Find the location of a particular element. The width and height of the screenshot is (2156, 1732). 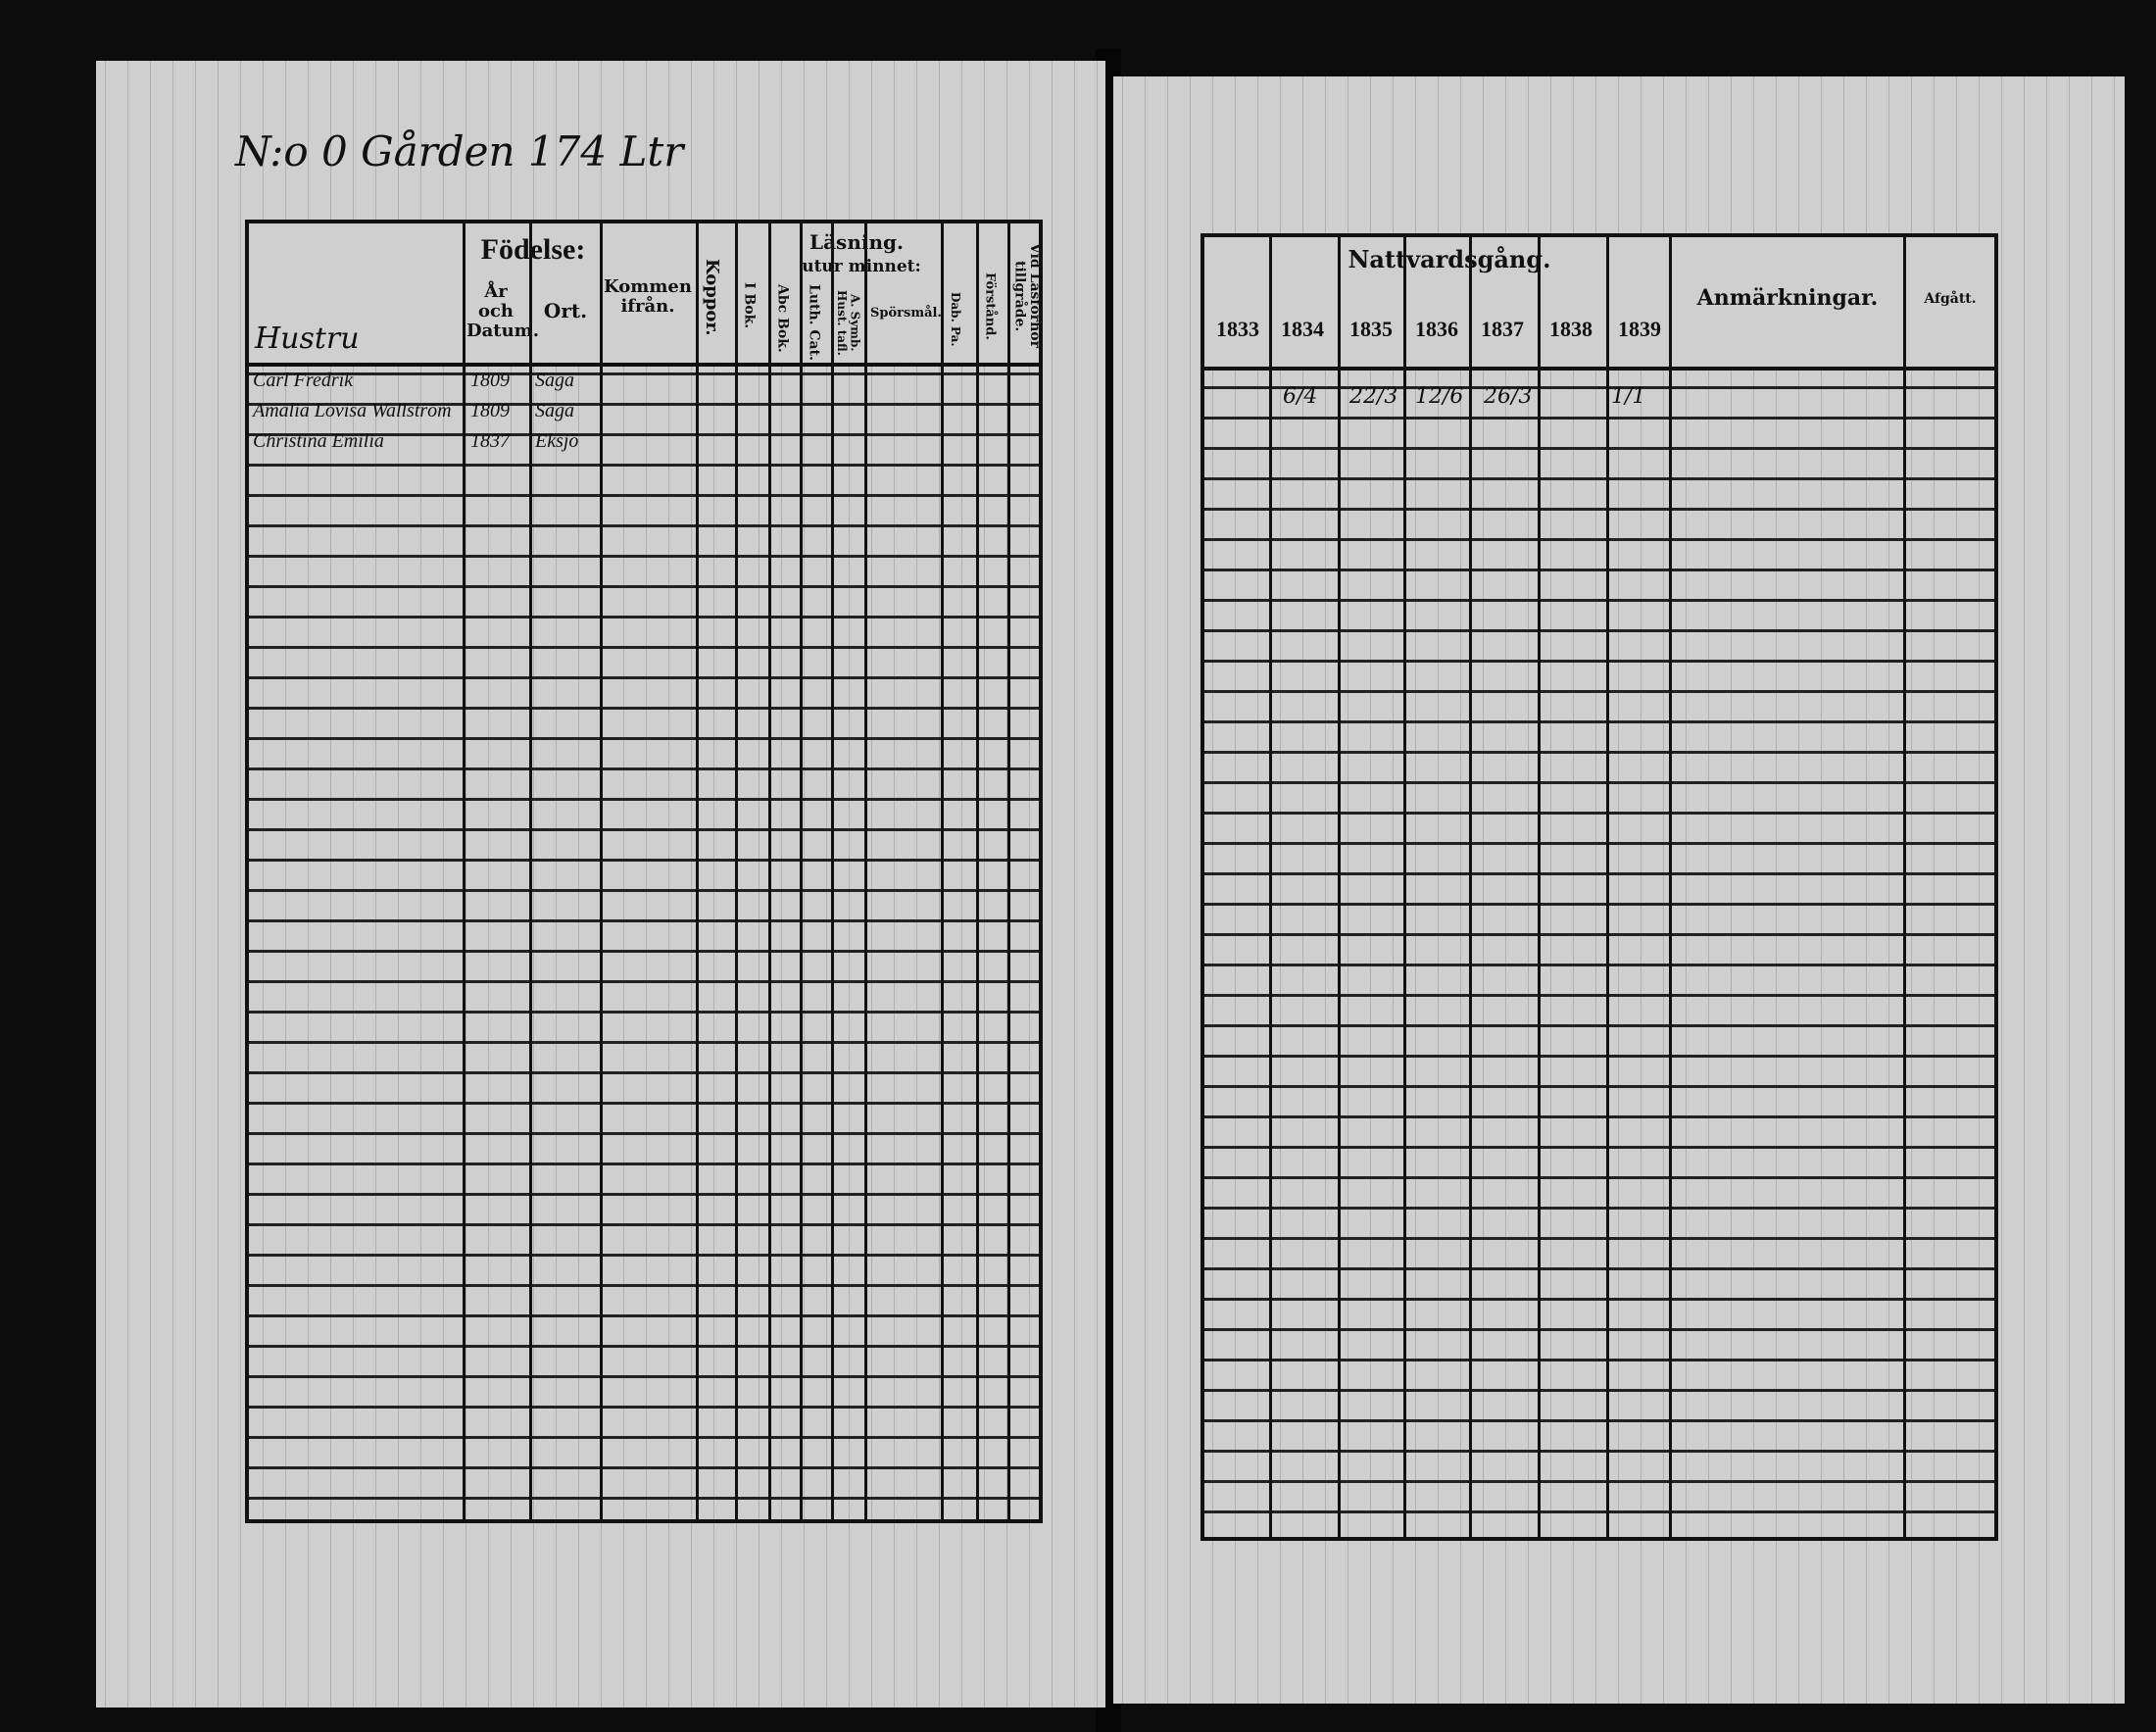

communion-mark: 1/1 is located at coordinates (1628, 396).